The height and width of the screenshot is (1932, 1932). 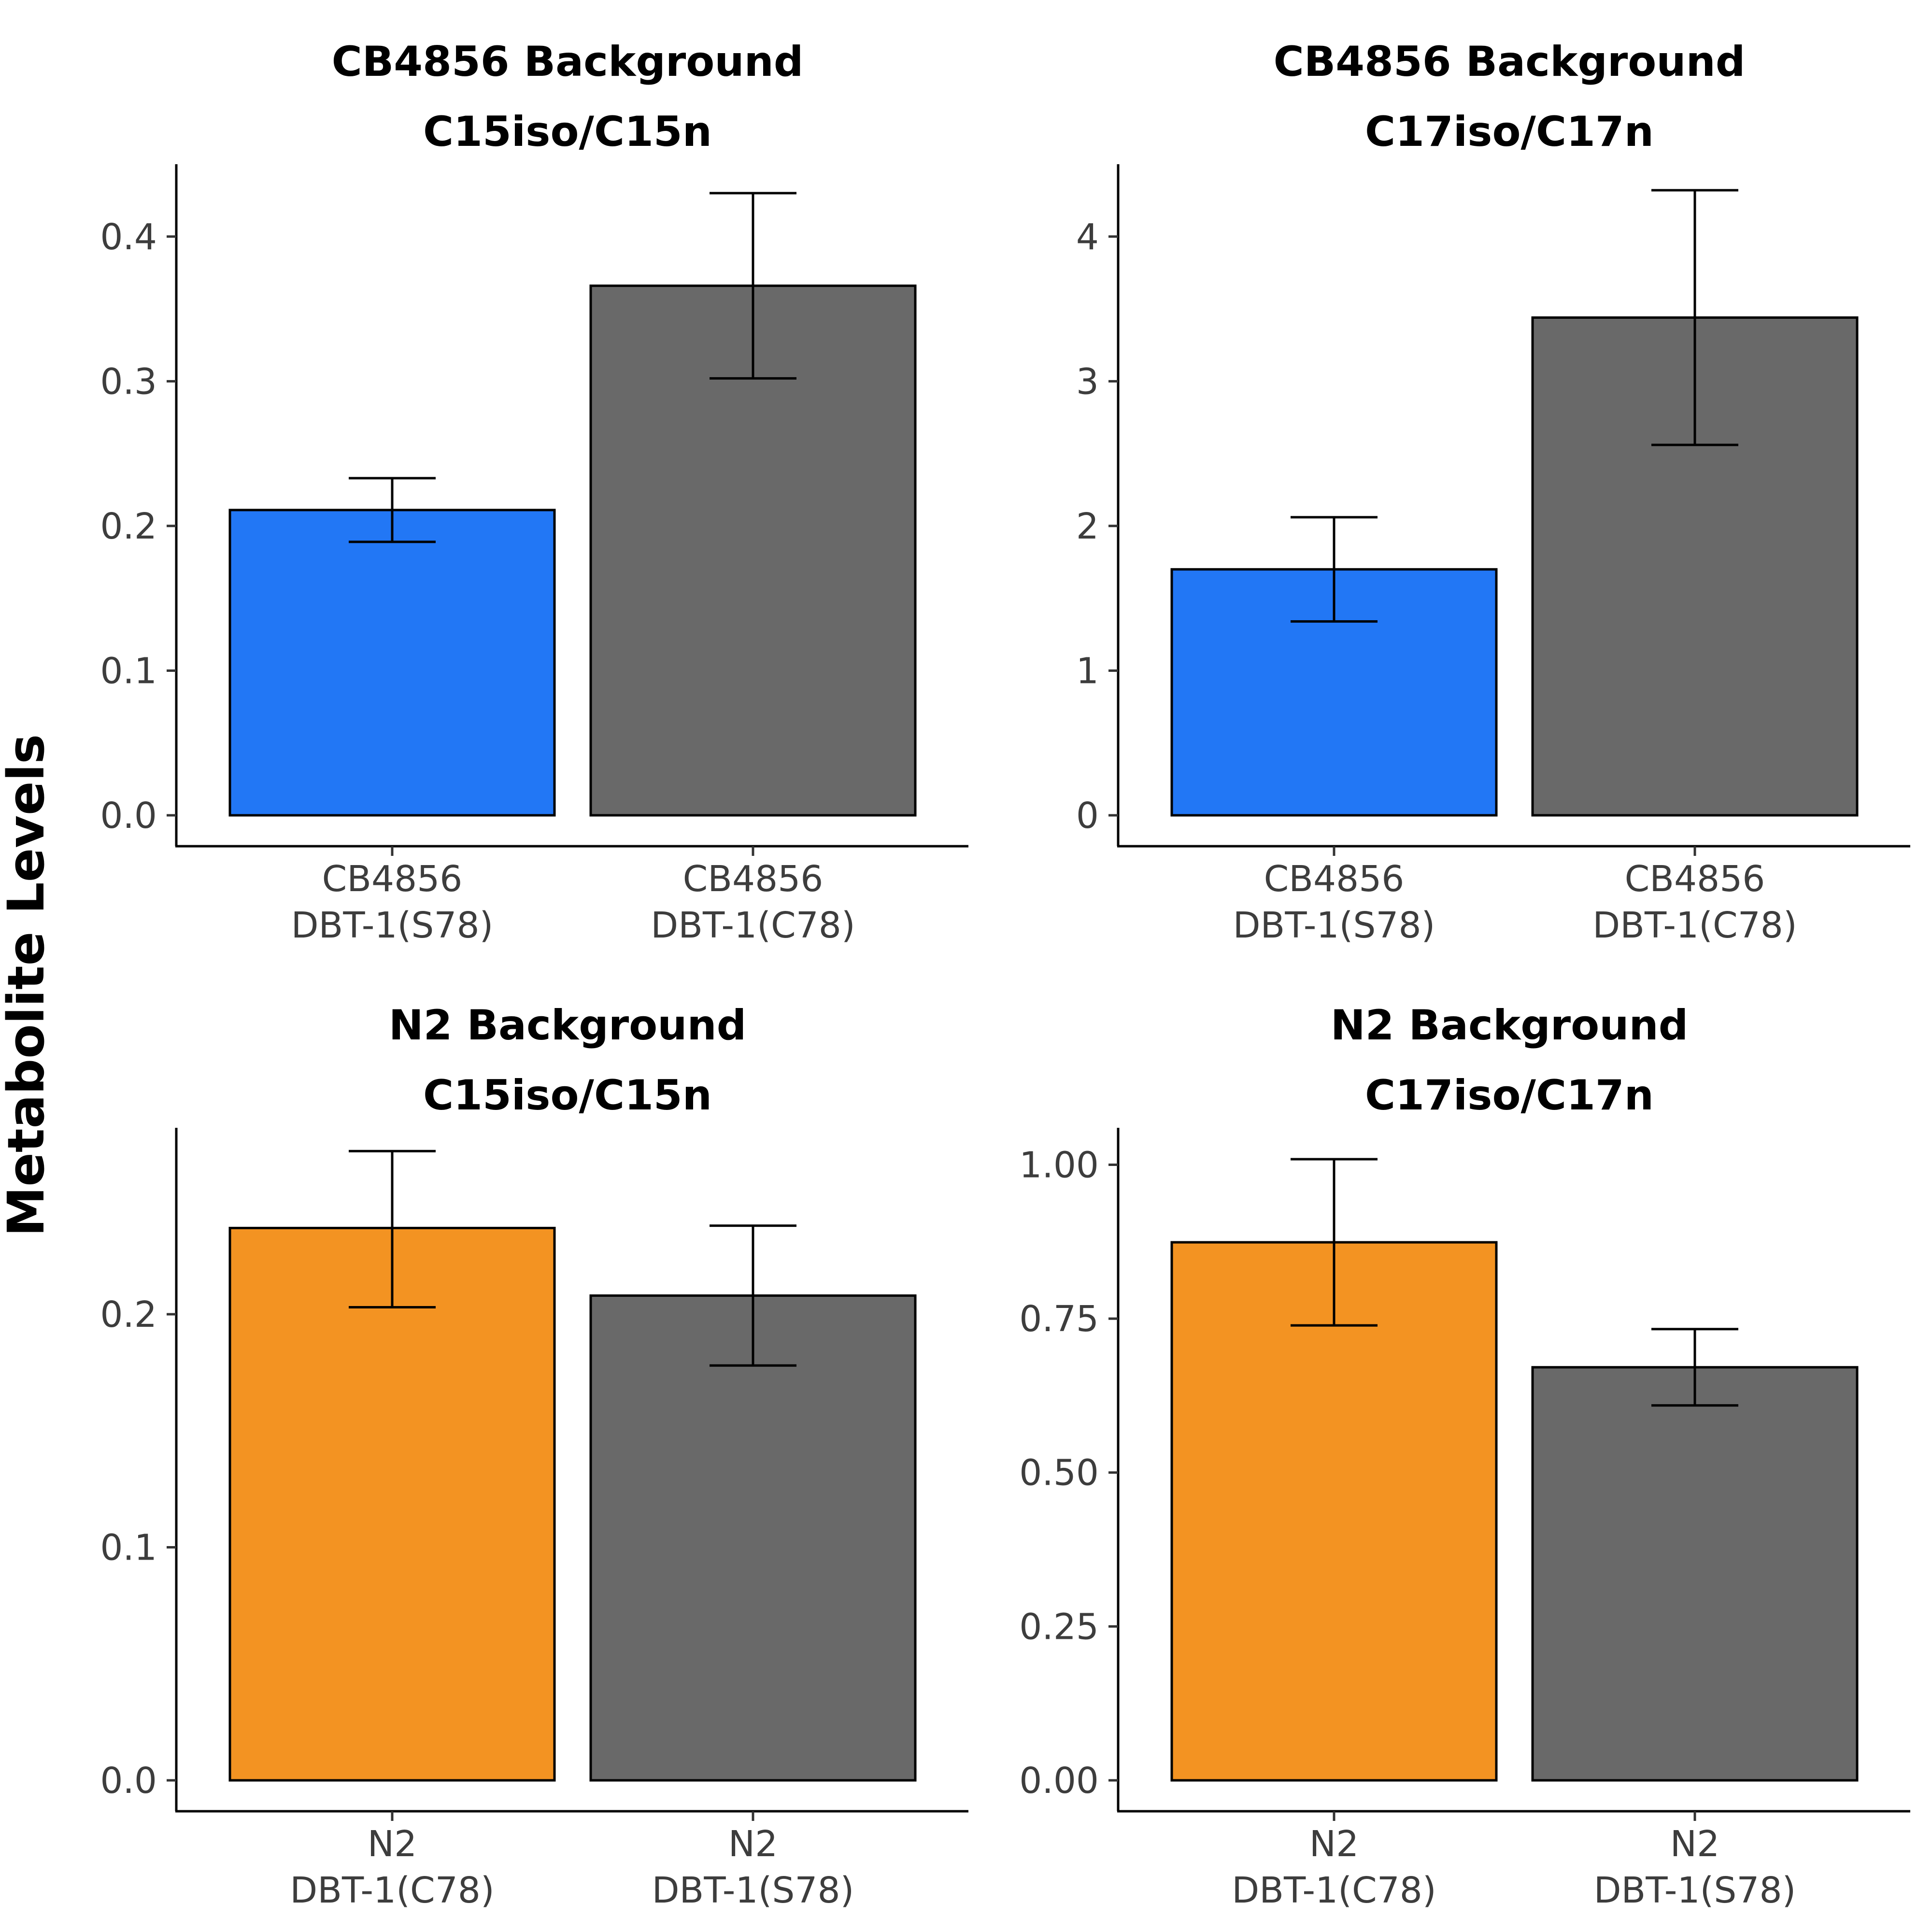 What do you see at coordinates (1059, 1319) in the screenshot?
I see `y-tick-label: 0.75` at bounding box center [1059, 1319].